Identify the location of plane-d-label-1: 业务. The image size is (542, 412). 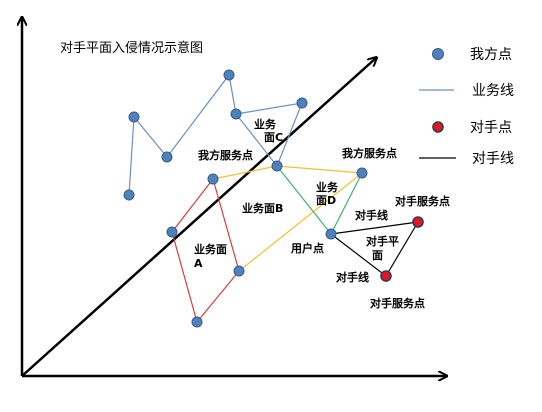
(327, 187).